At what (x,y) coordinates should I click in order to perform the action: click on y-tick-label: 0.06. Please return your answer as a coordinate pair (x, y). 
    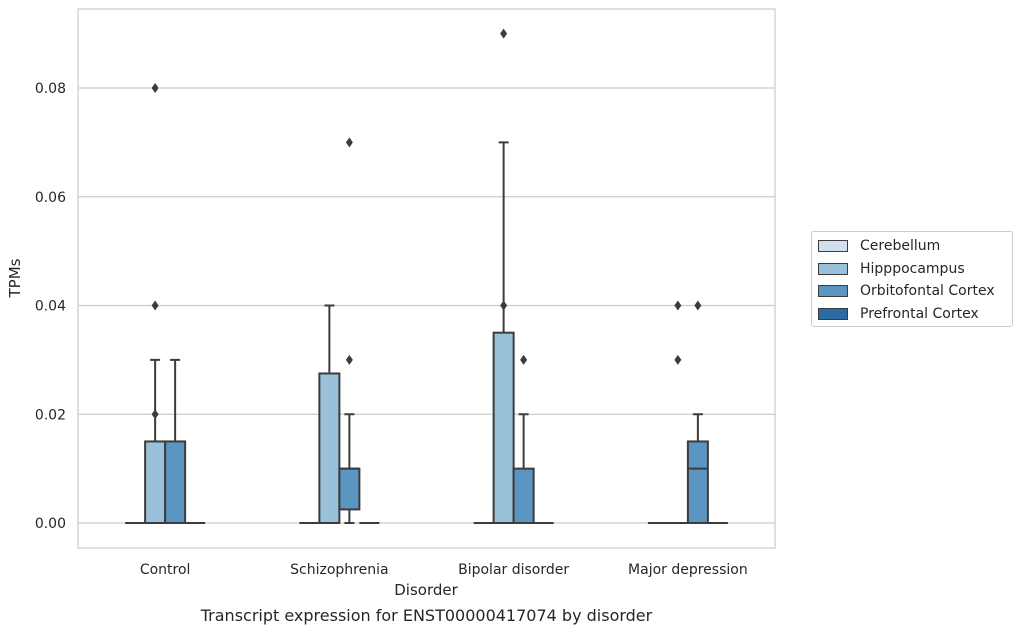
    Looking at the image, I should click on (50, 198).